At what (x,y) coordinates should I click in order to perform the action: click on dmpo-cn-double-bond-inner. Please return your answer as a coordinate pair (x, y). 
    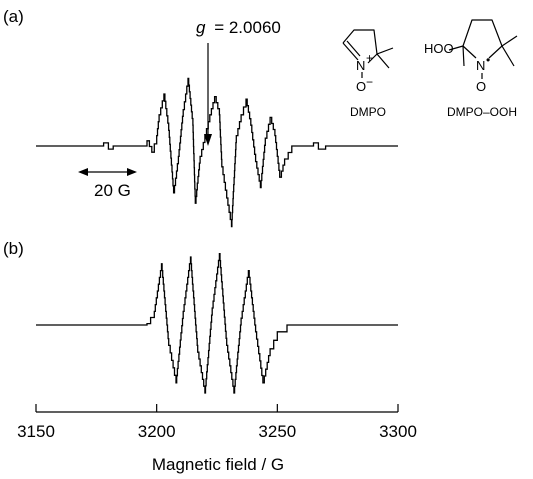
    Looking at the image, I should click on (353, 48).